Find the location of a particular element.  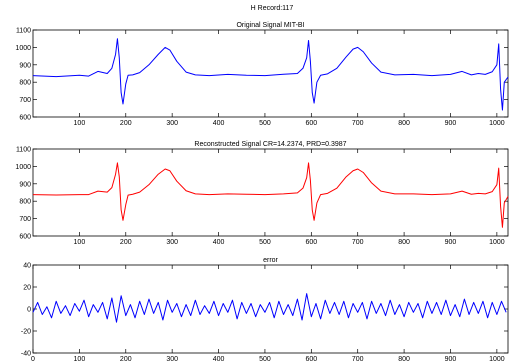

x-tick-label-2-4: 500 is located at coordinates (265, 242).